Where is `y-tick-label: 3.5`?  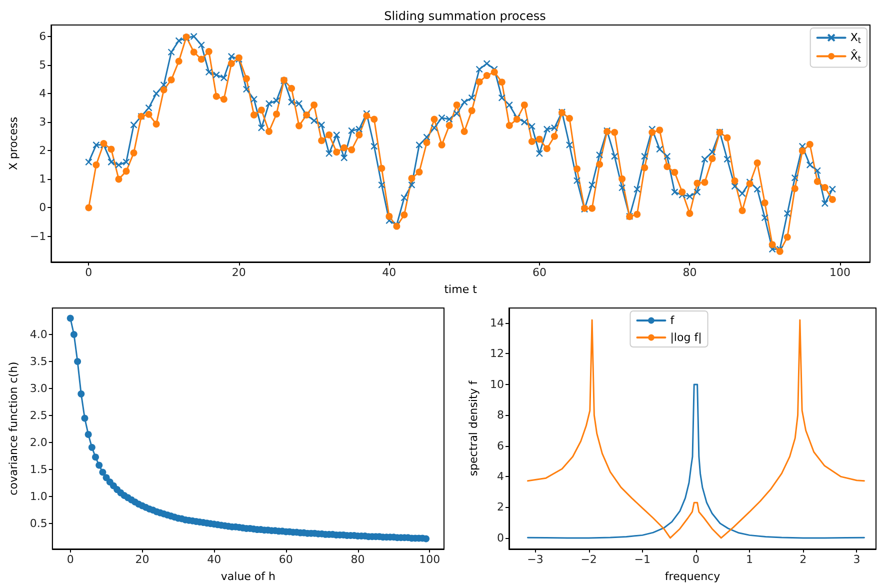
y-tick-label: 3.5 is located at coordinates (39, 361).